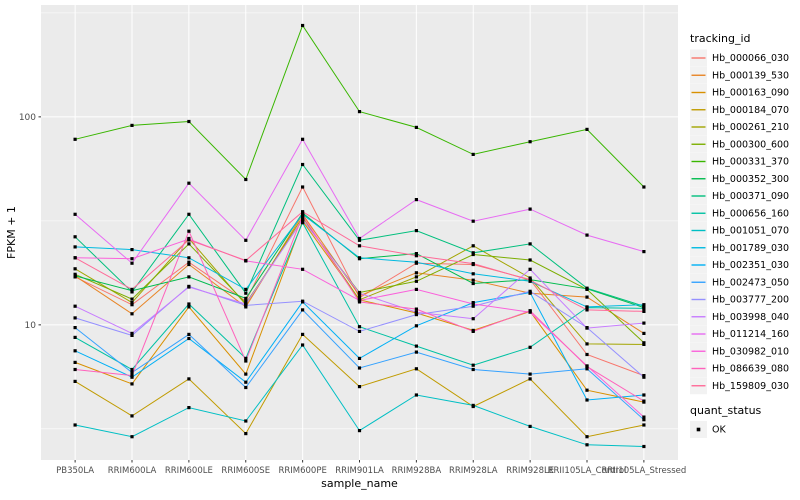 This screenshot has width=800, height=500. I want to click on x-tick-label: RRII105LA_Control, so click(587, 471).